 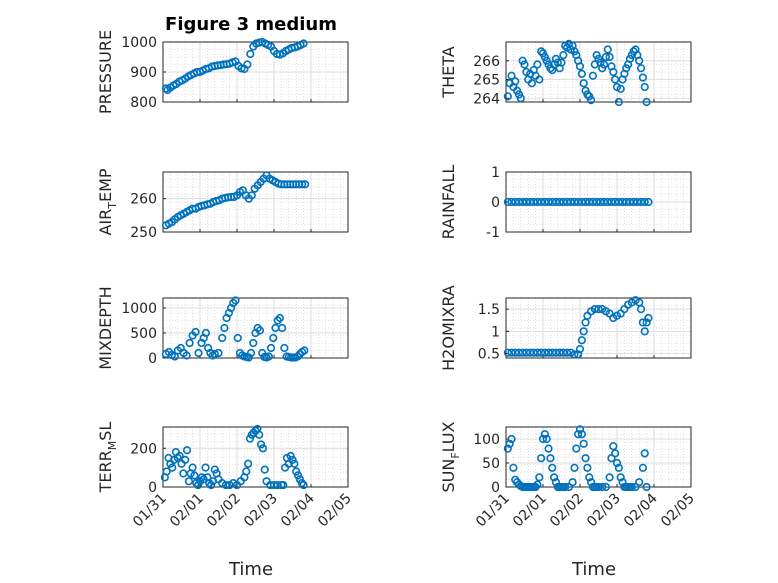 What do you see at coordinates (112, 206) in the screenshot?
I see `y-axis-label-subscript: T` at bounding box center [112, 206].